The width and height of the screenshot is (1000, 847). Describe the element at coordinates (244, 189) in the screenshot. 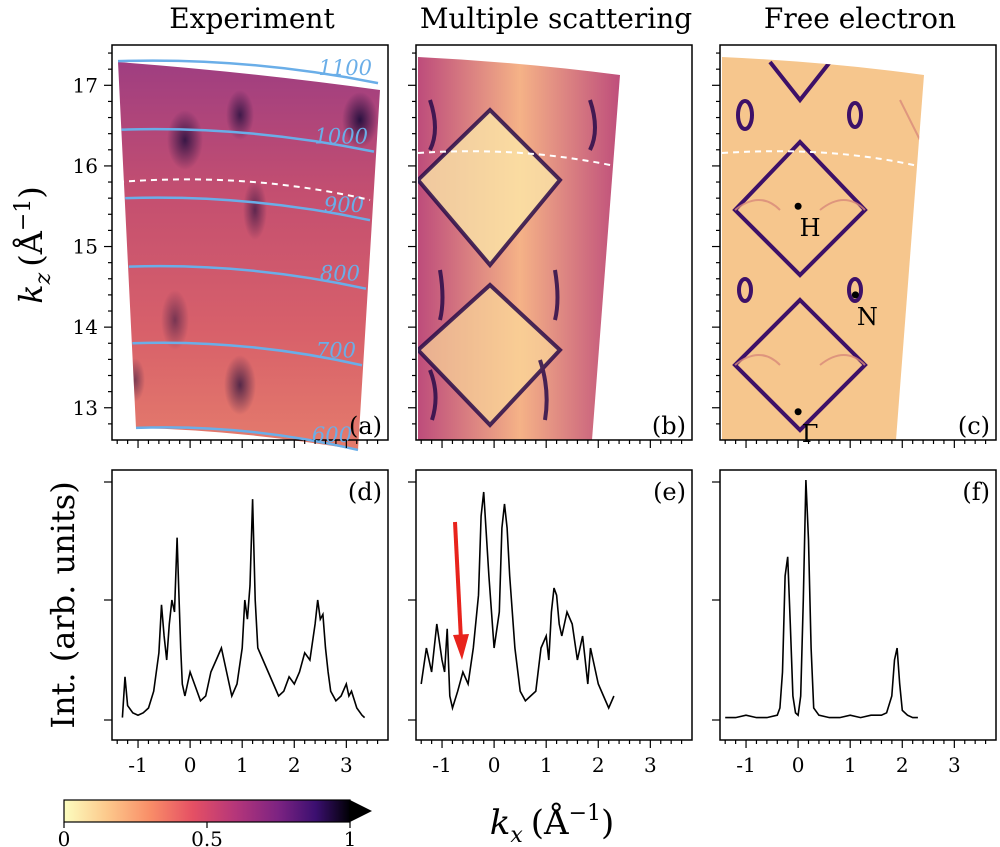

I see `dashed-cut-a` at that location.